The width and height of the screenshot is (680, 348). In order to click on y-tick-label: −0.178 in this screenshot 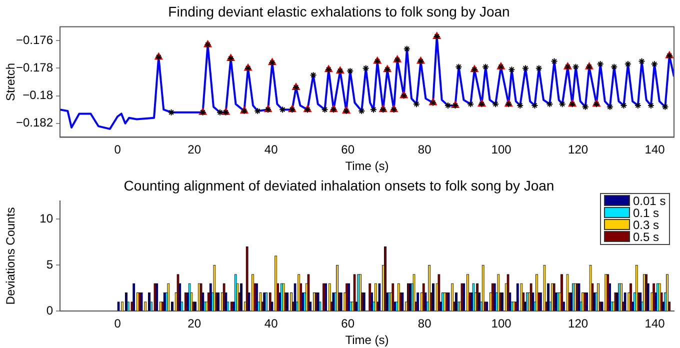, I will do `click(35, 67)`.